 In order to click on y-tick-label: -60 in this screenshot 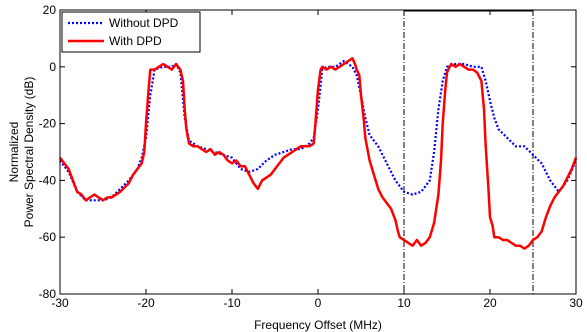, I will do `click(48, 237)`.